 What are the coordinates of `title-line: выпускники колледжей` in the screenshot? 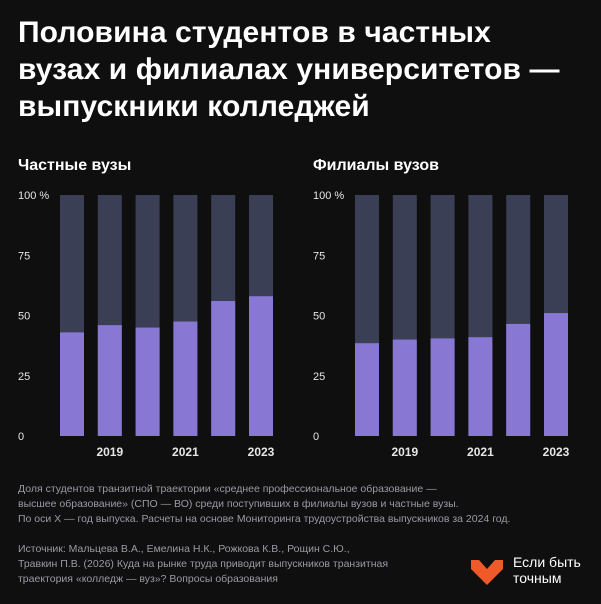 It's located at (194, 106).